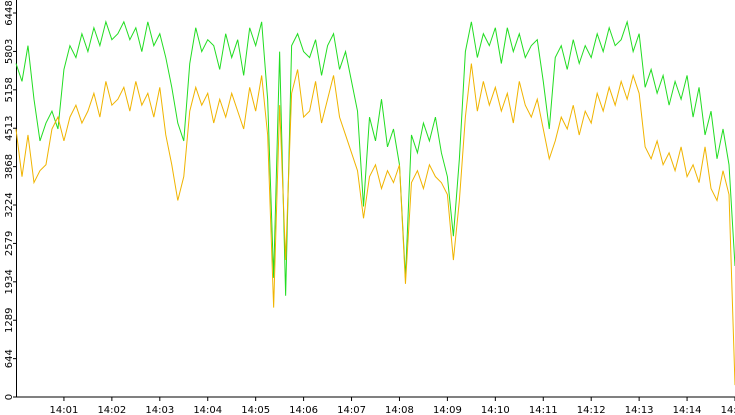  What do you see at coordinates (64, 410) in the screenshot?
I see `x-tick-label: 14:01` at bounding box center [64, 410].